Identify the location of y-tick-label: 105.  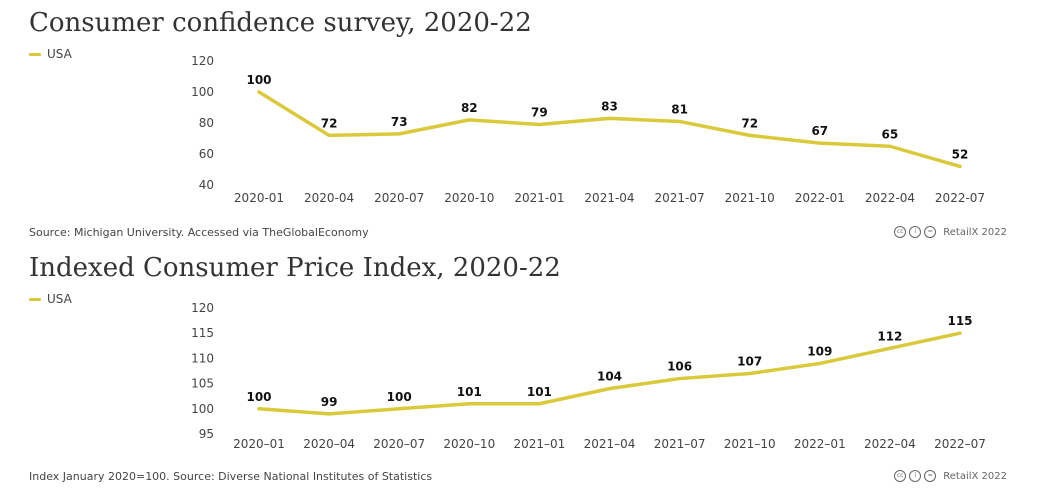
(202, 384).